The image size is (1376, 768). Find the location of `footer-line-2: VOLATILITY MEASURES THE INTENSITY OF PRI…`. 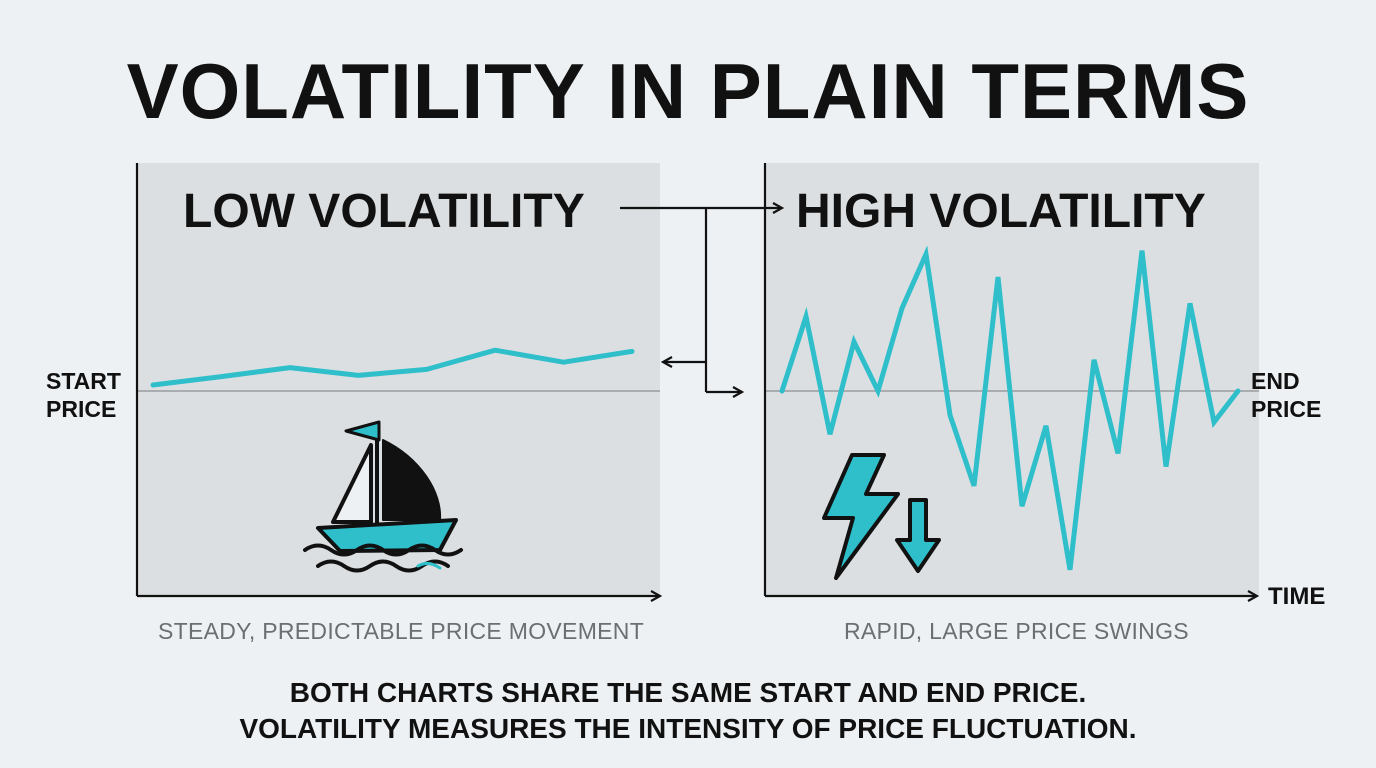

footer-line-2: VOLATILITY MEASURES THE INTENSITY OF PRI… is located at coordinates (688, 728).